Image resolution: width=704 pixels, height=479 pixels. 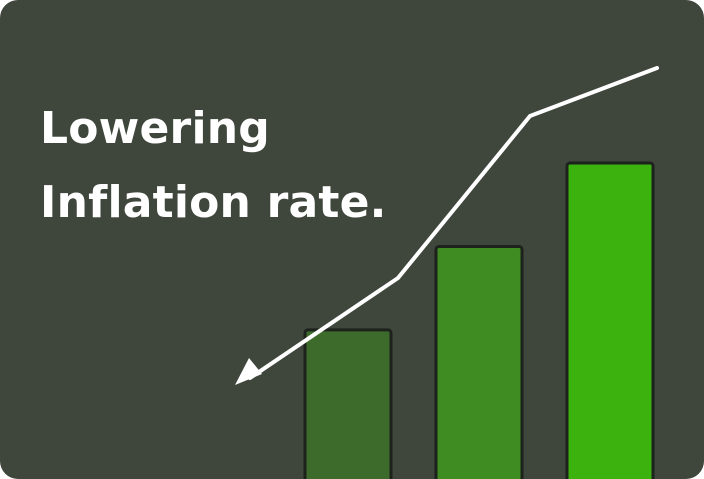 I want to click on headline-line-1: Lowering, so click(x=155, y=128).